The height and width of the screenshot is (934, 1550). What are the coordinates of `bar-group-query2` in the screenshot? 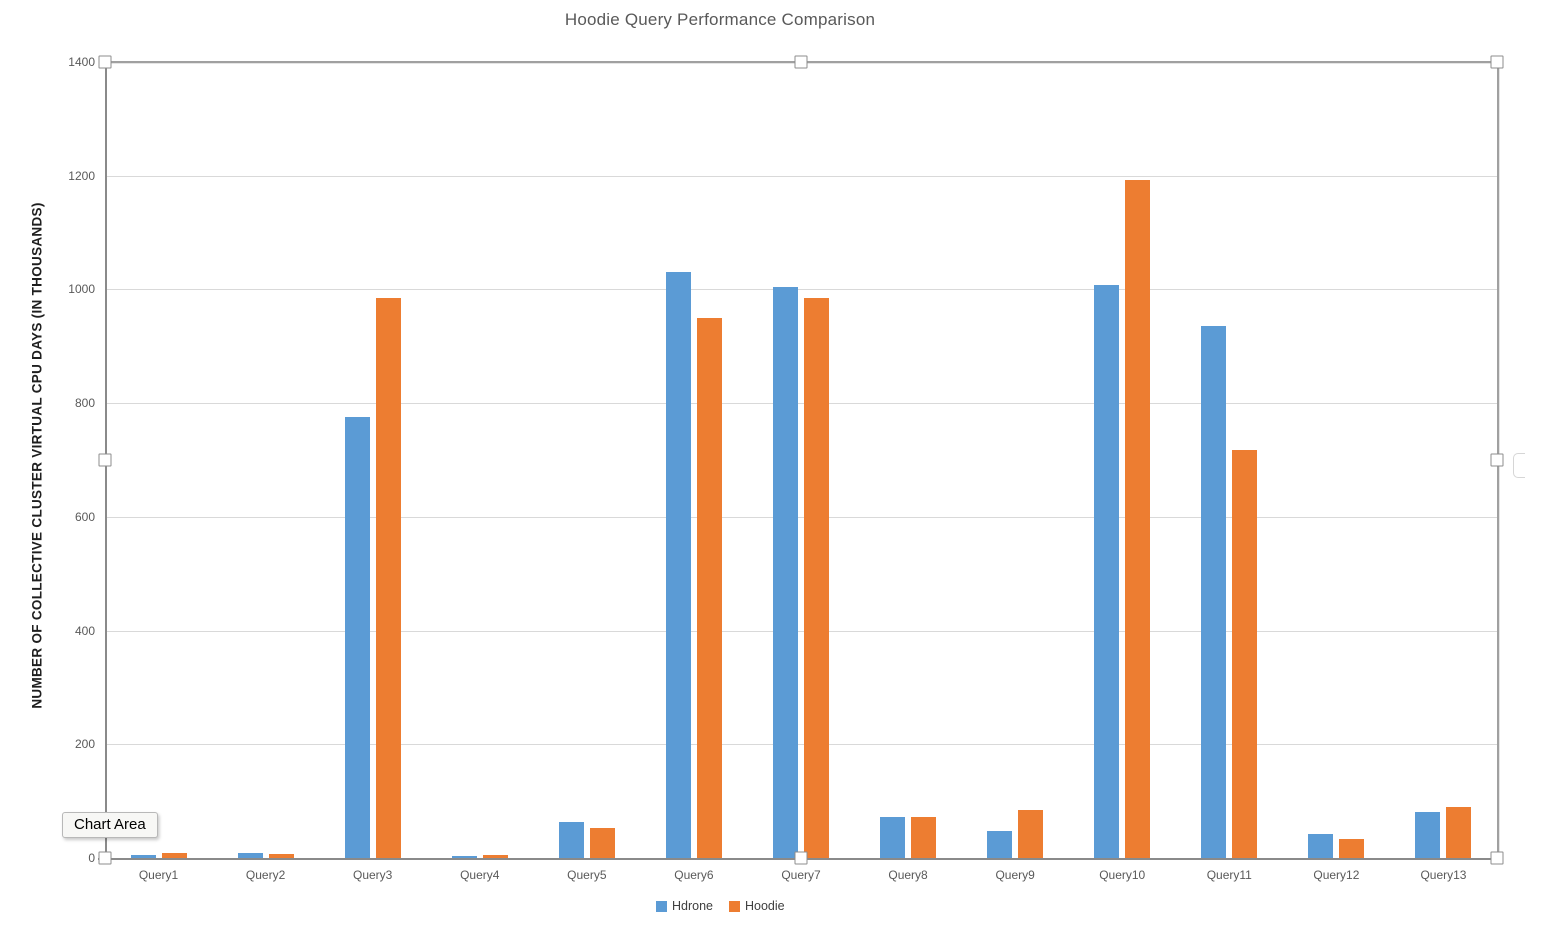 It's located at (265, 460).